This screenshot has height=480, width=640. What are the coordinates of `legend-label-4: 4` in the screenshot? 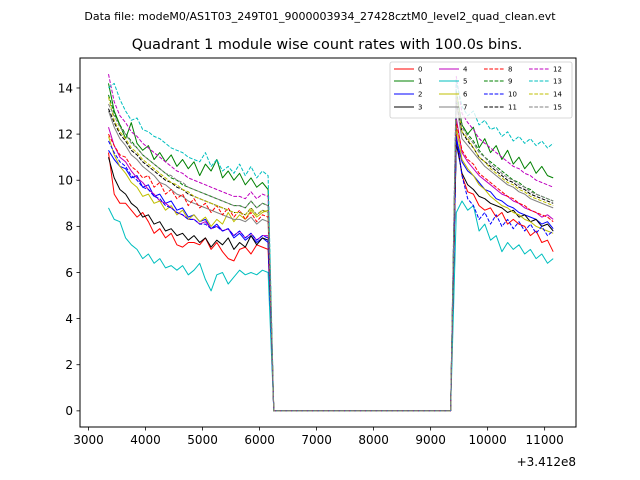 It's located at (465, 70).